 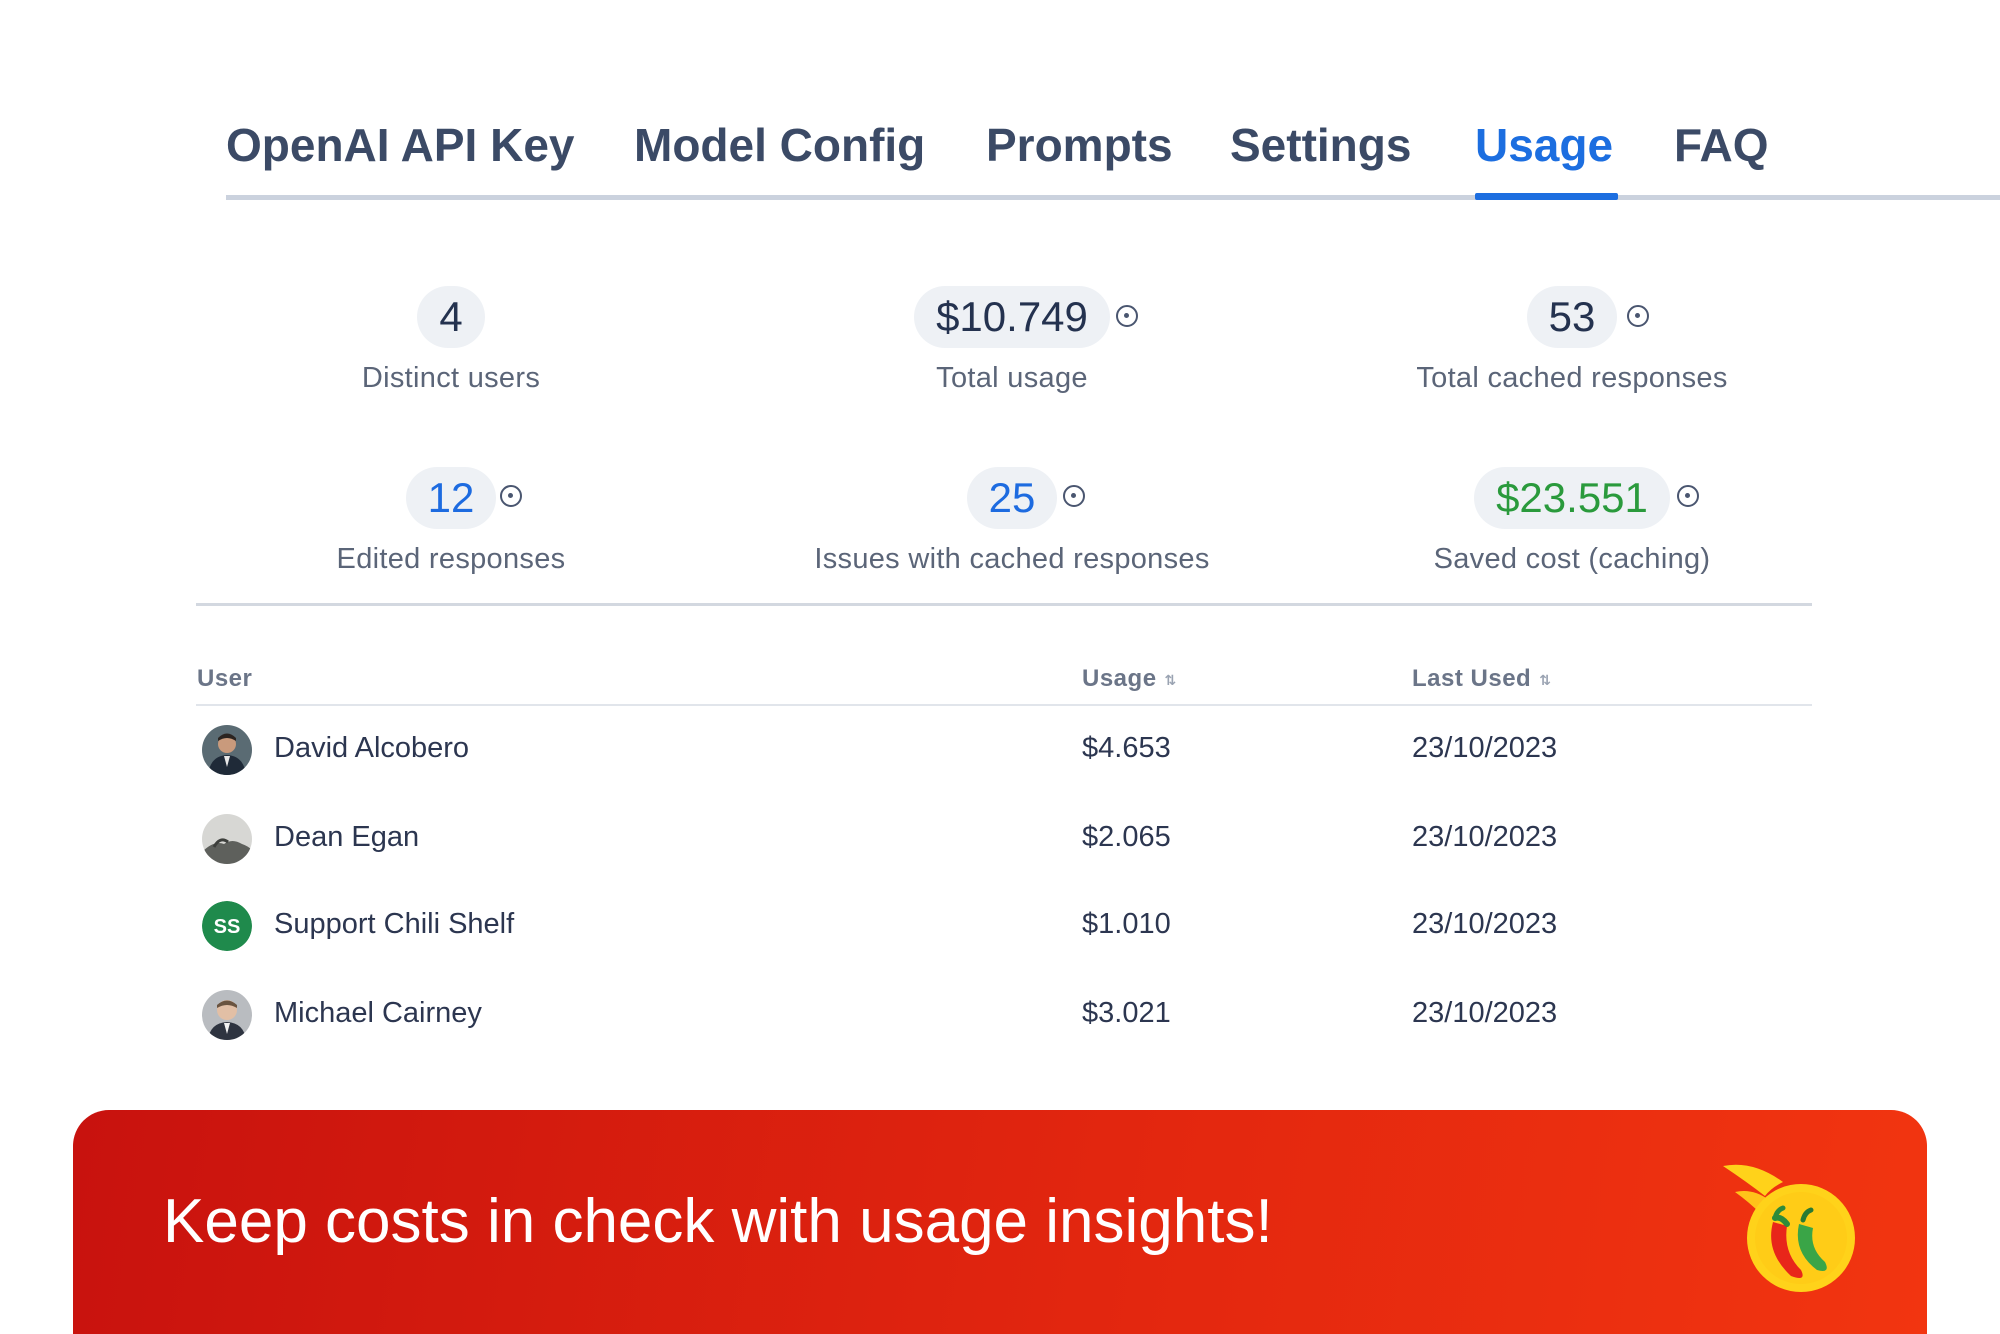 I want to click on user-name: Support Chili Shelf, so click(x=394, y=924).